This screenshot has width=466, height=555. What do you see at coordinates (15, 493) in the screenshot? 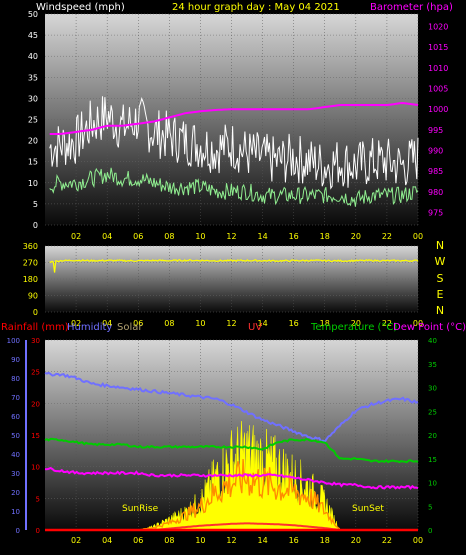
I see `humidity-y-tick-label: 20` at bounding box center [15, 493].